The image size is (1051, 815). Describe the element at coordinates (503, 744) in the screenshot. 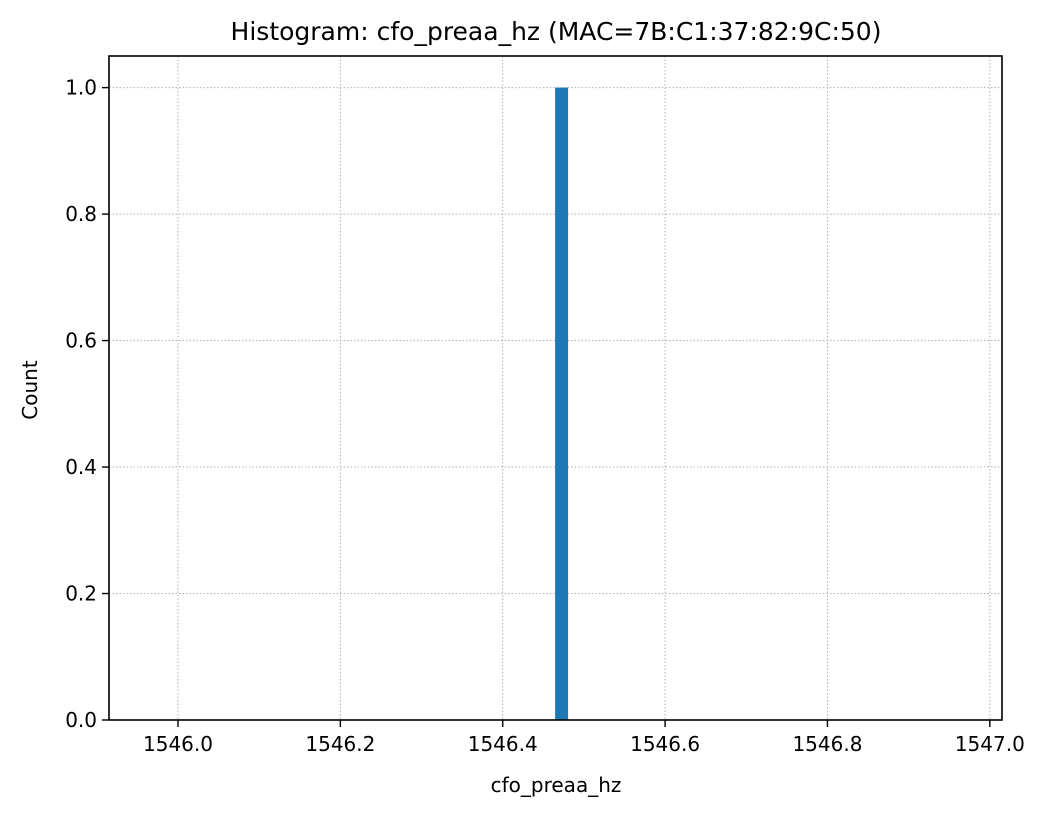

I see `x-tick-label: 1546.4` at that location.